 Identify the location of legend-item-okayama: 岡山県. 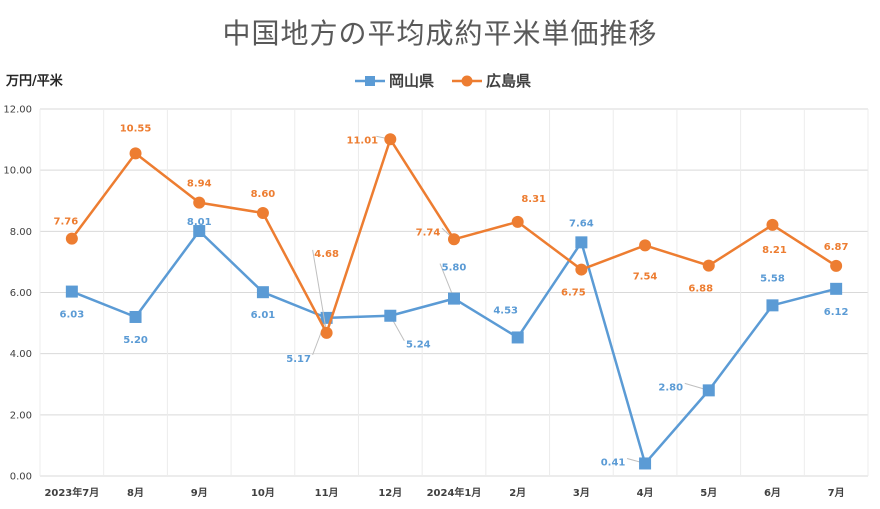
(394, 80).